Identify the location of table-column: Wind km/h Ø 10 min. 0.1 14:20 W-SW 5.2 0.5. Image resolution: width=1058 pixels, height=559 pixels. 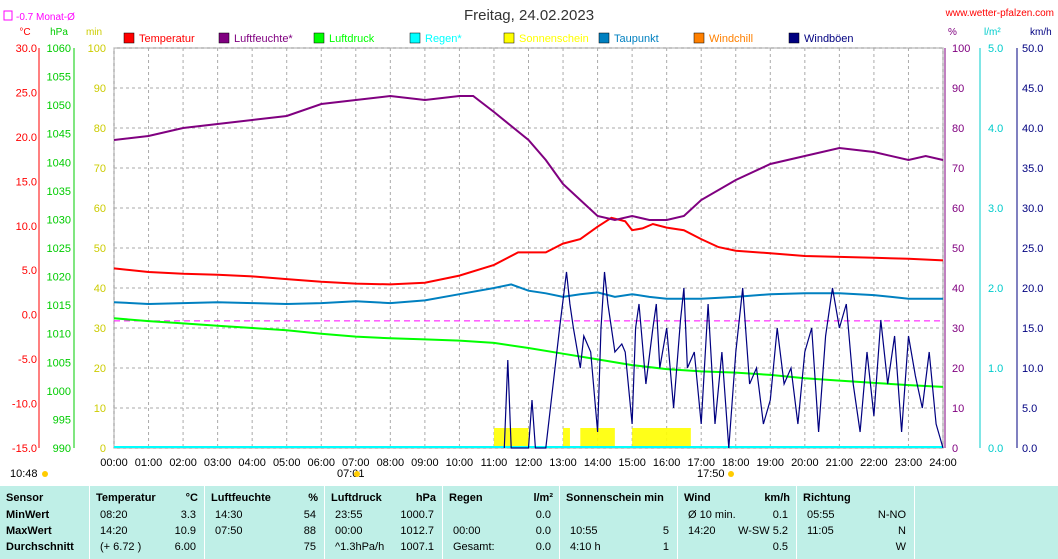
(737, 522).